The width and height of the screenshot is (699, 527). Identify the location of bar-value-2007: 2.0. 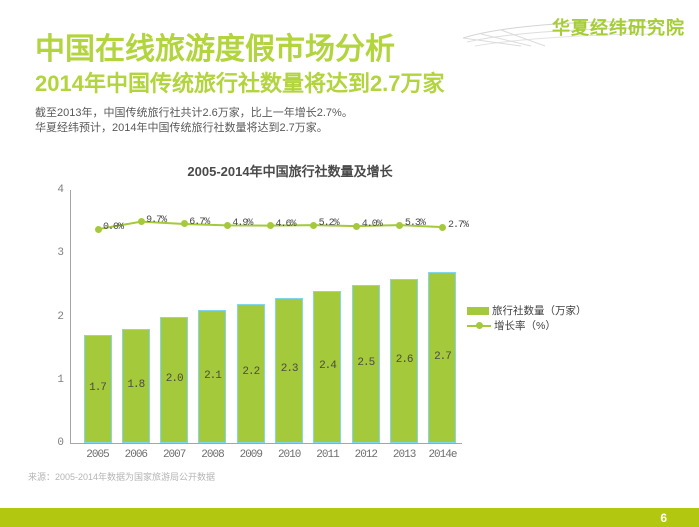
(174, 378).